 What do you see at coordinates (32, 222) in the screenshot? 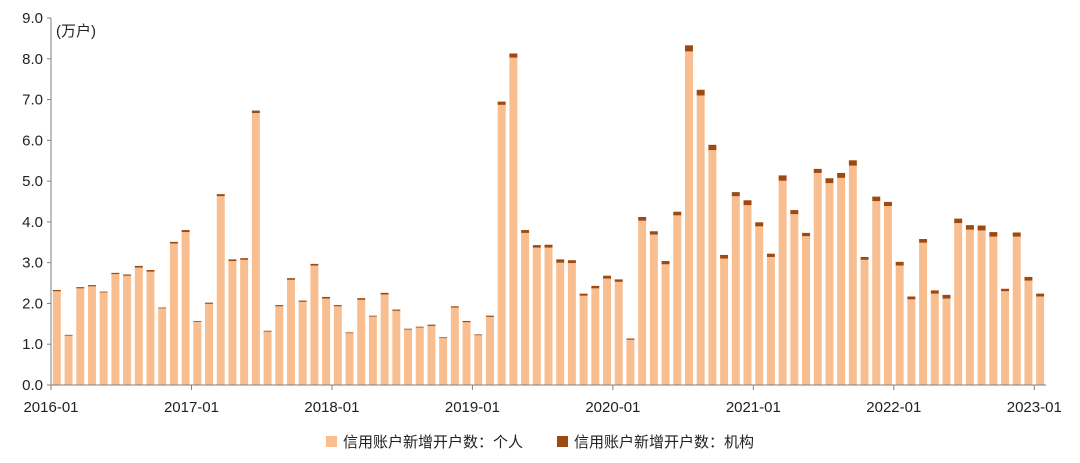
I see `y-tick-label: 4.0` at bounding box center [32, 222].